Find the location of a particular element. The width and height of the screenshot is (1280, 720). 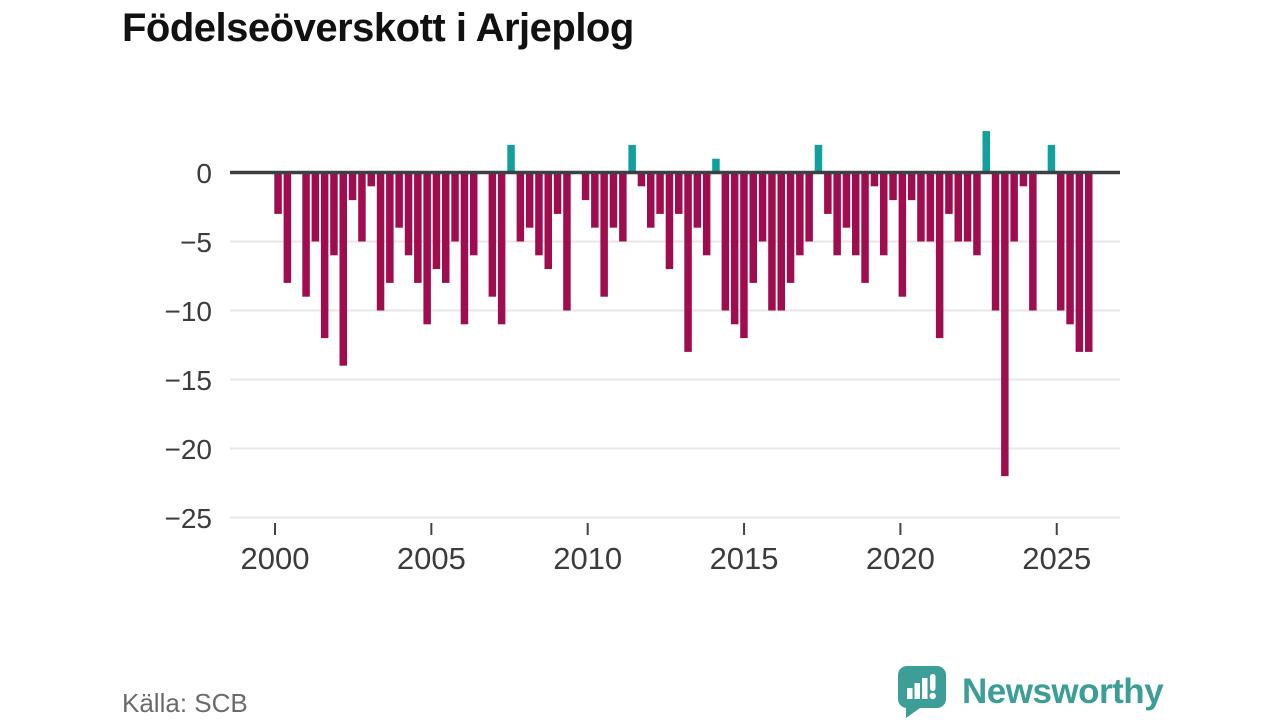

y-tick-label: −20 is located at coordinates (189, 449).